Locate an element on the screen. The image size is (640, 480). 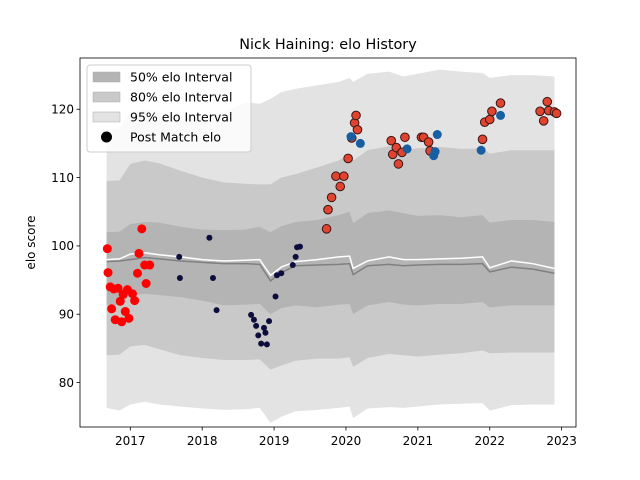
legend-label: 80% elo Interval is located at coordinates (181, 97).